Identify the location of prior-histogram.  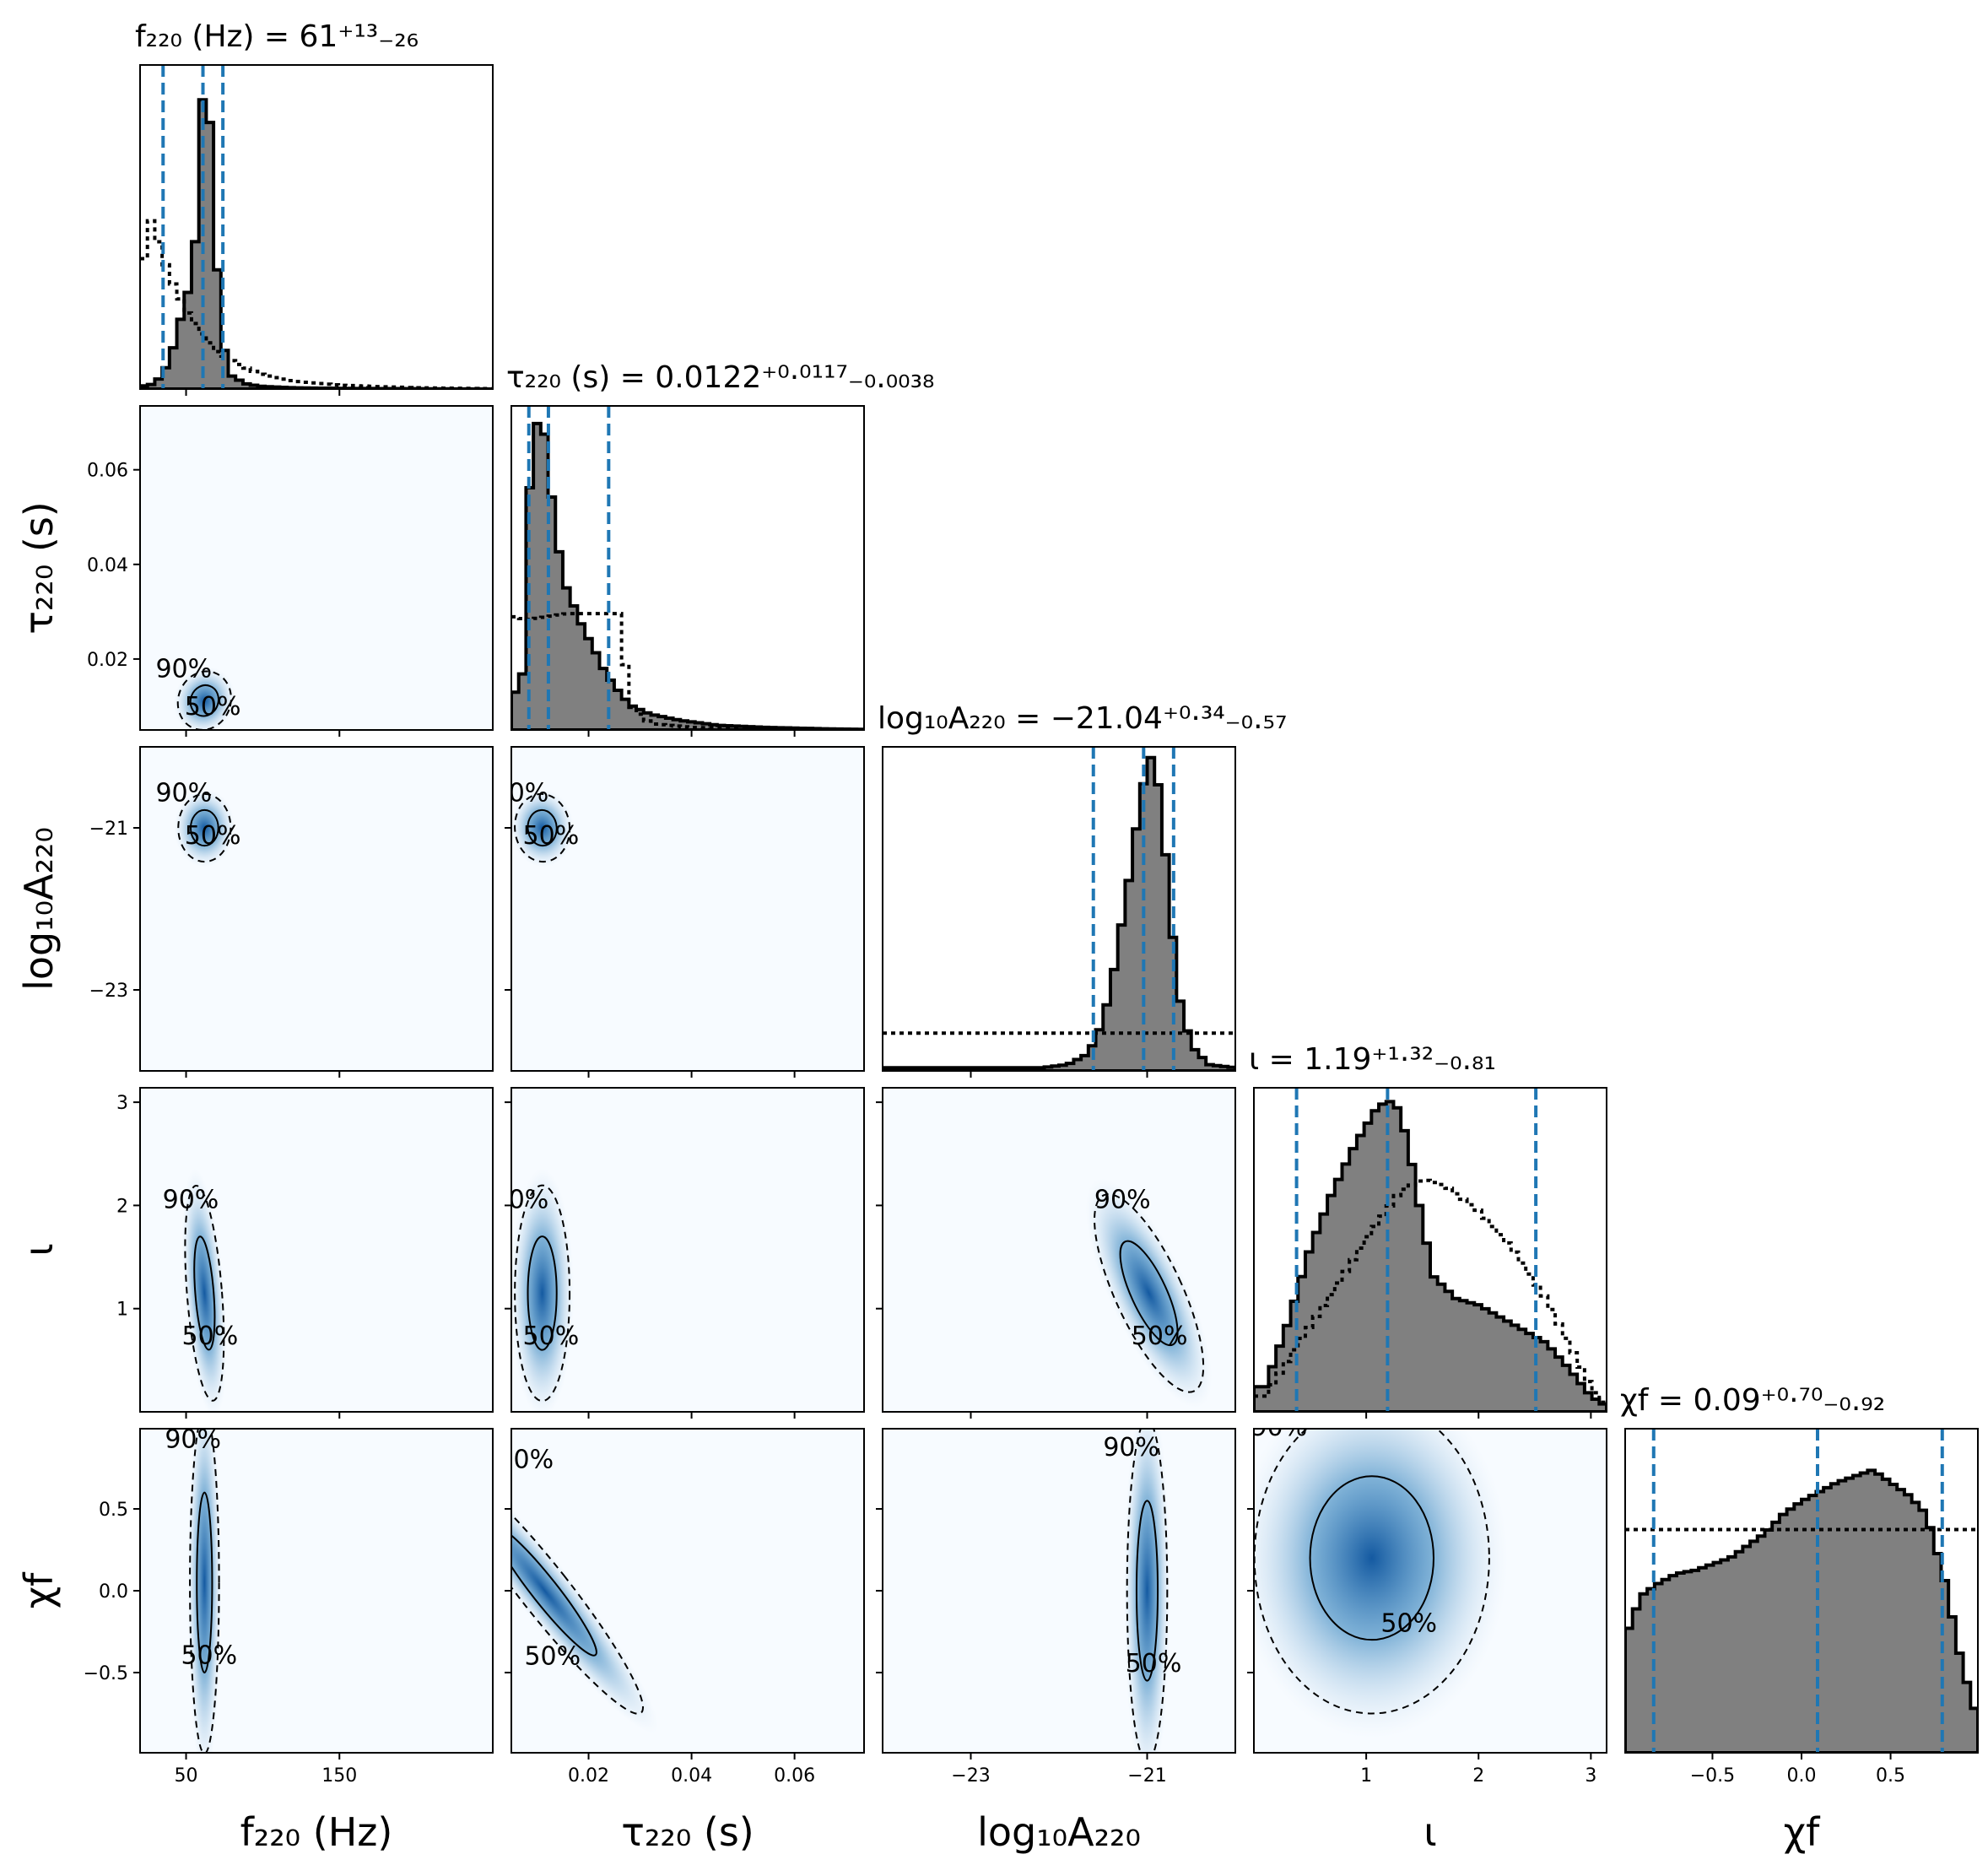
(317, 304).